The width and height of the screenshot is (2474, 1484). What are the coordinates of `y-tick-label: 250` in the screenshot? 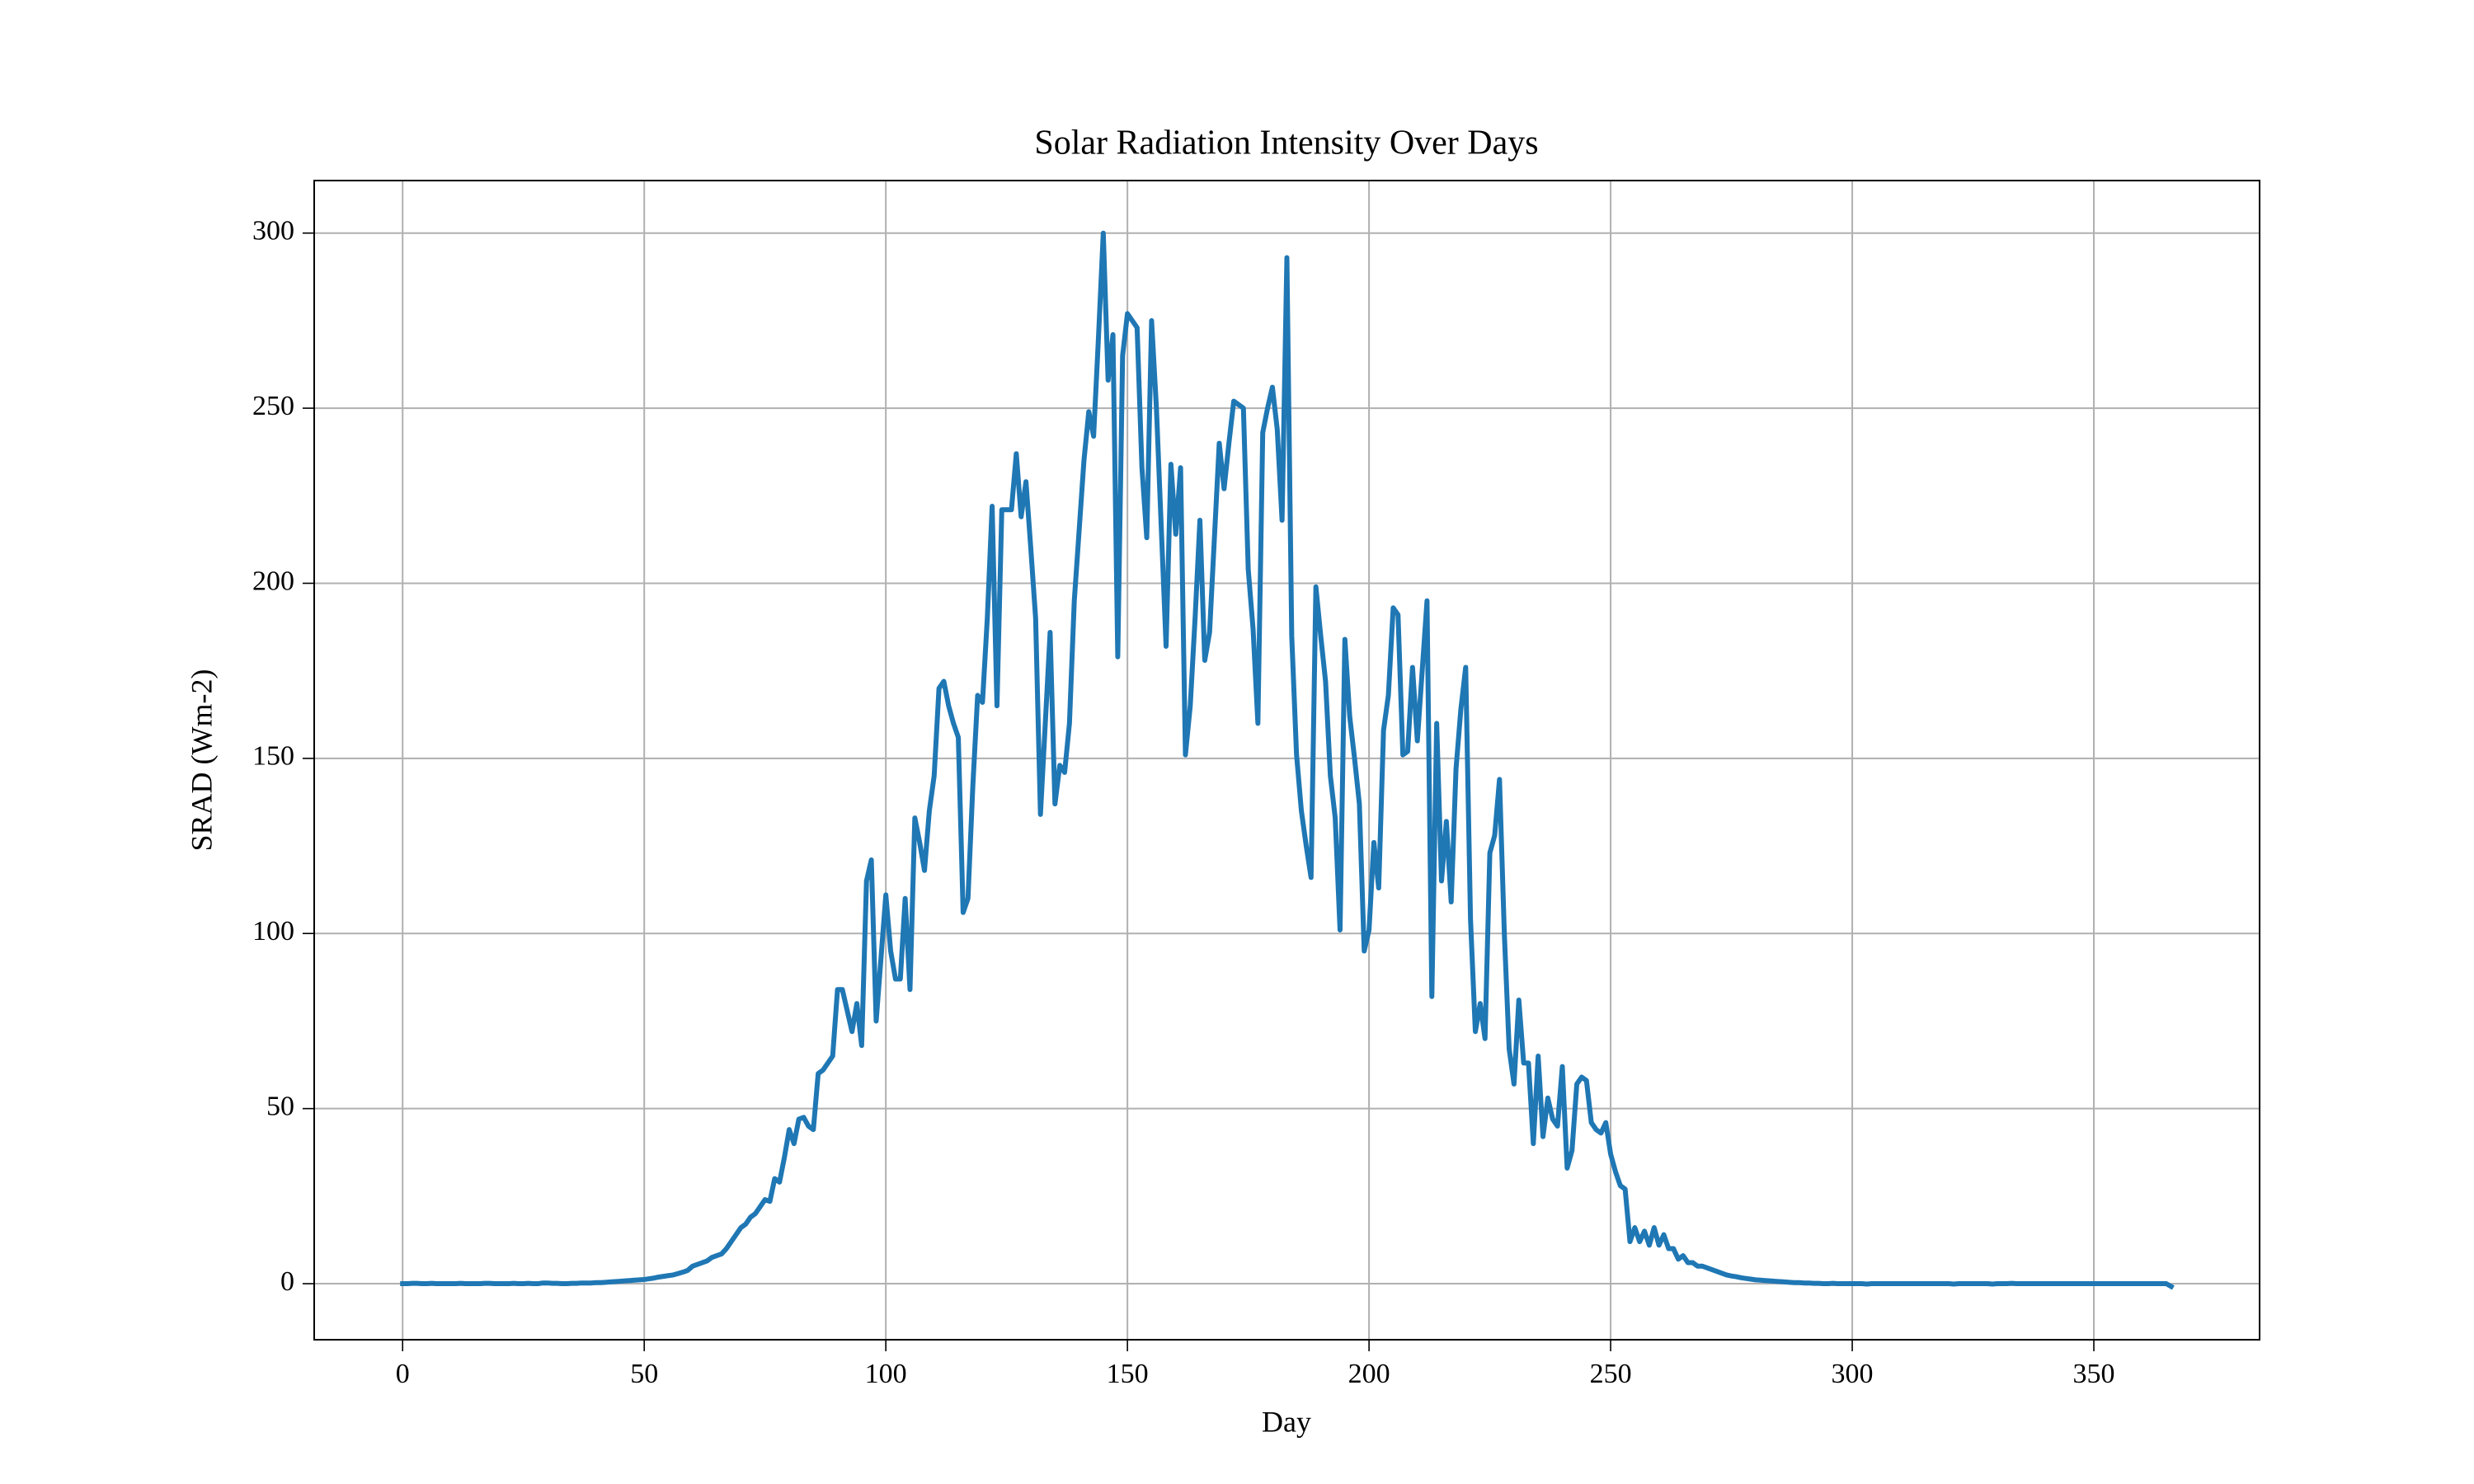 It's located at (273, 406).